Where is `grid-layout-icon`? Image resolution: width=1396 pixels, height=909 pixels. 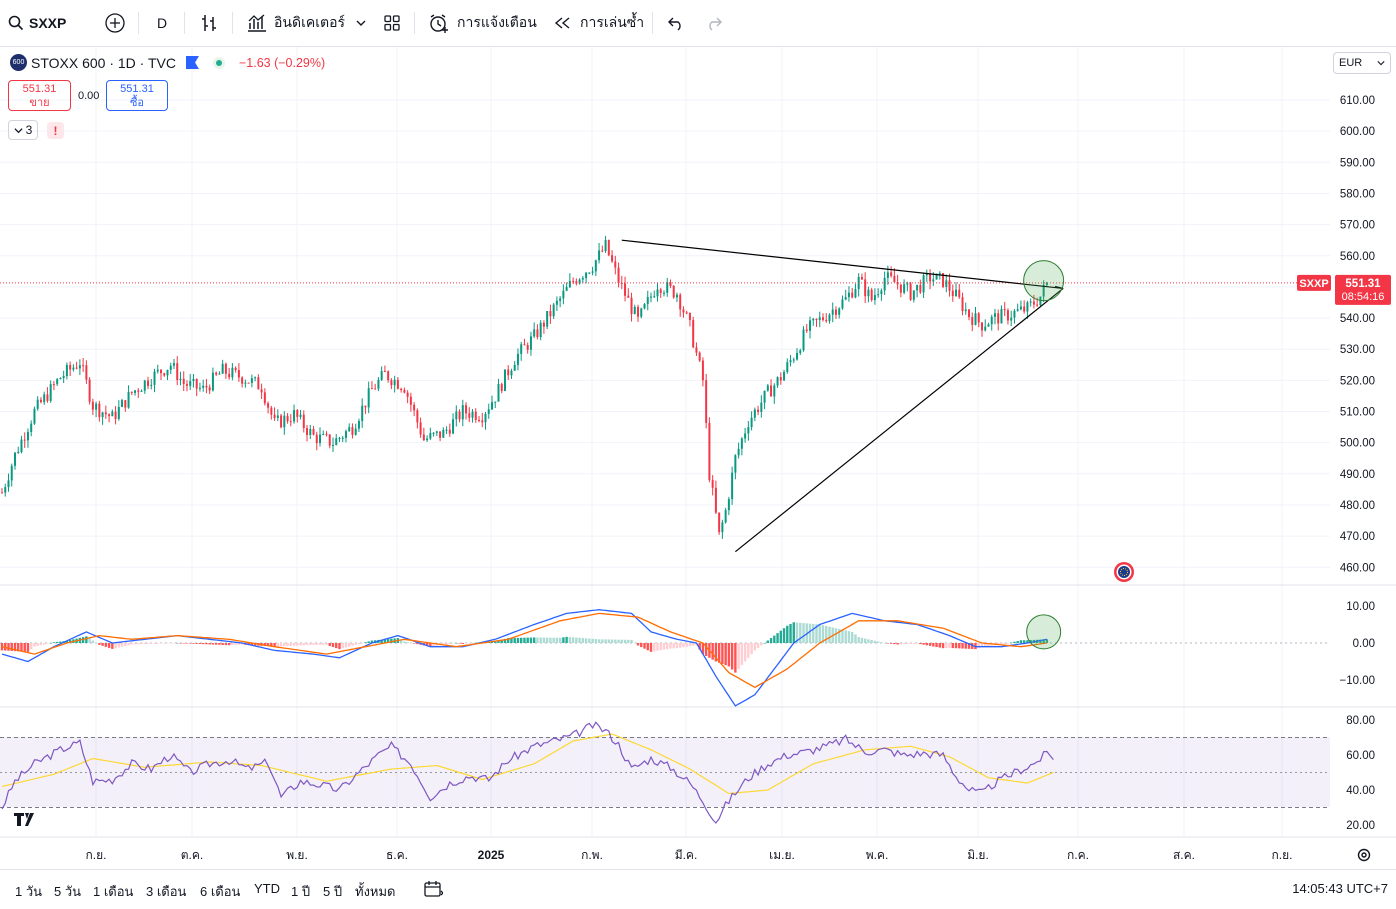 grid-layout-icon is located at coordinates (392, 23).